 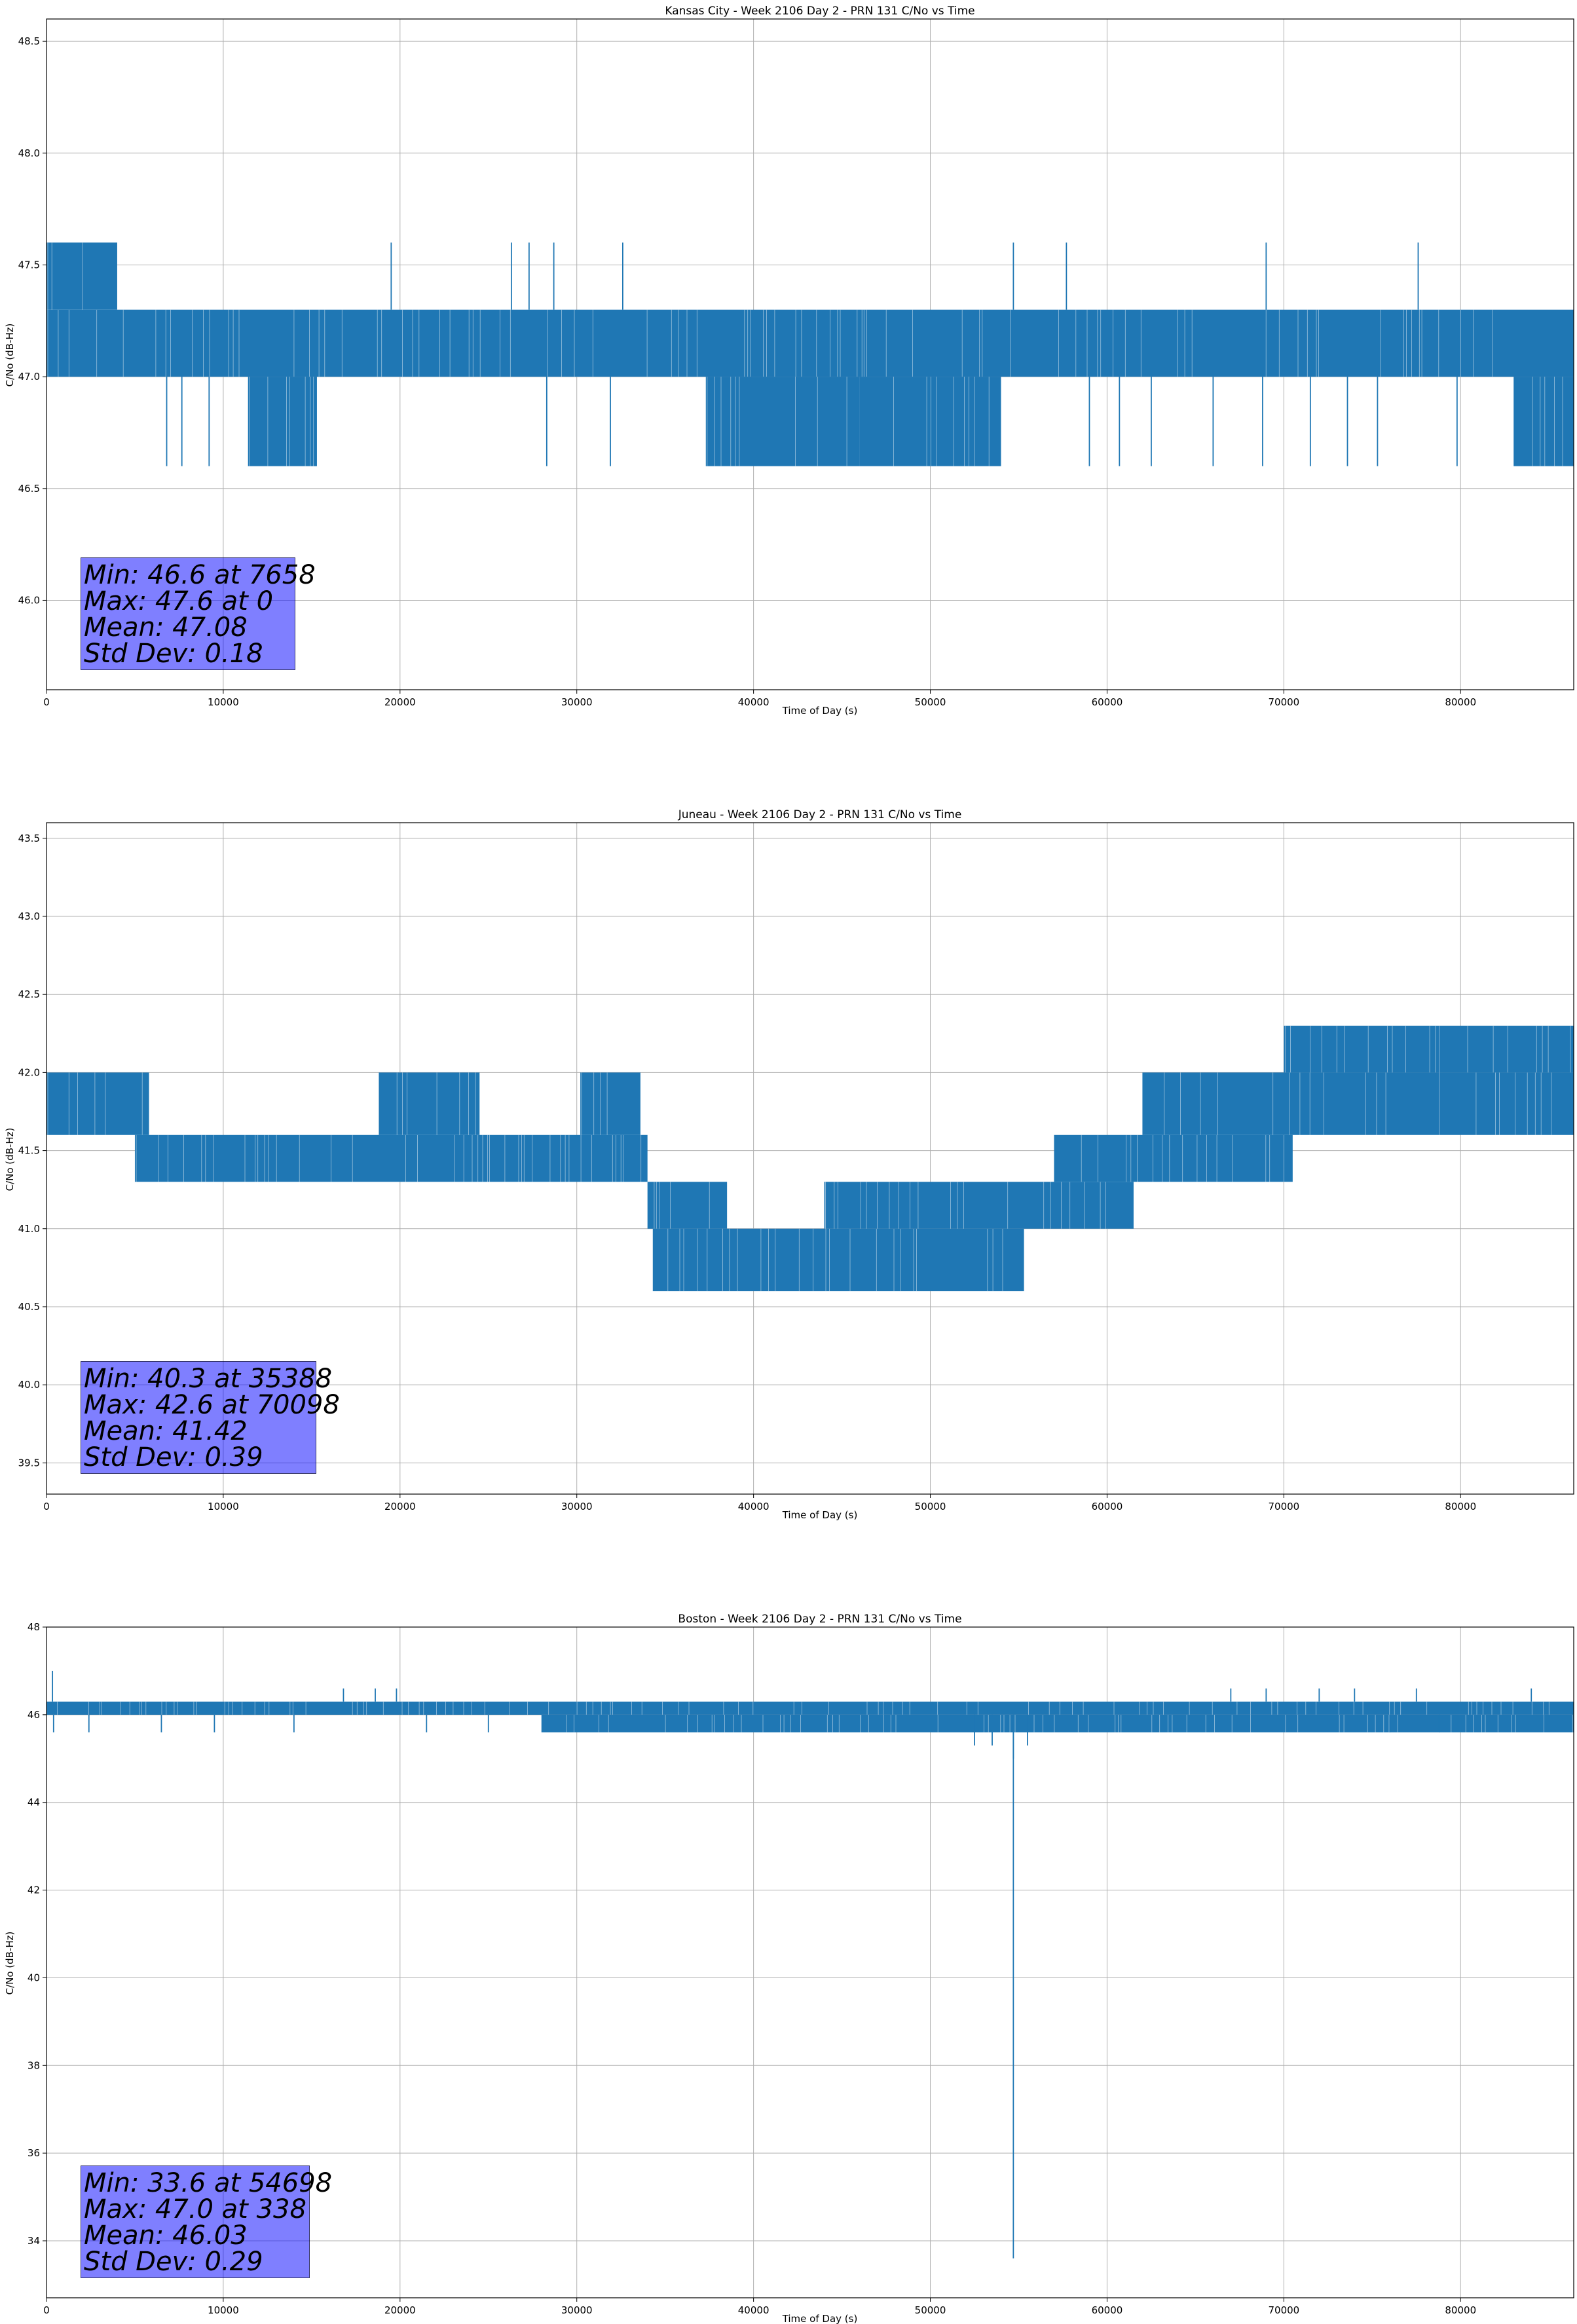 I want to click on stat-mean: Mean: 41.42, so click(x=166, y=1431).